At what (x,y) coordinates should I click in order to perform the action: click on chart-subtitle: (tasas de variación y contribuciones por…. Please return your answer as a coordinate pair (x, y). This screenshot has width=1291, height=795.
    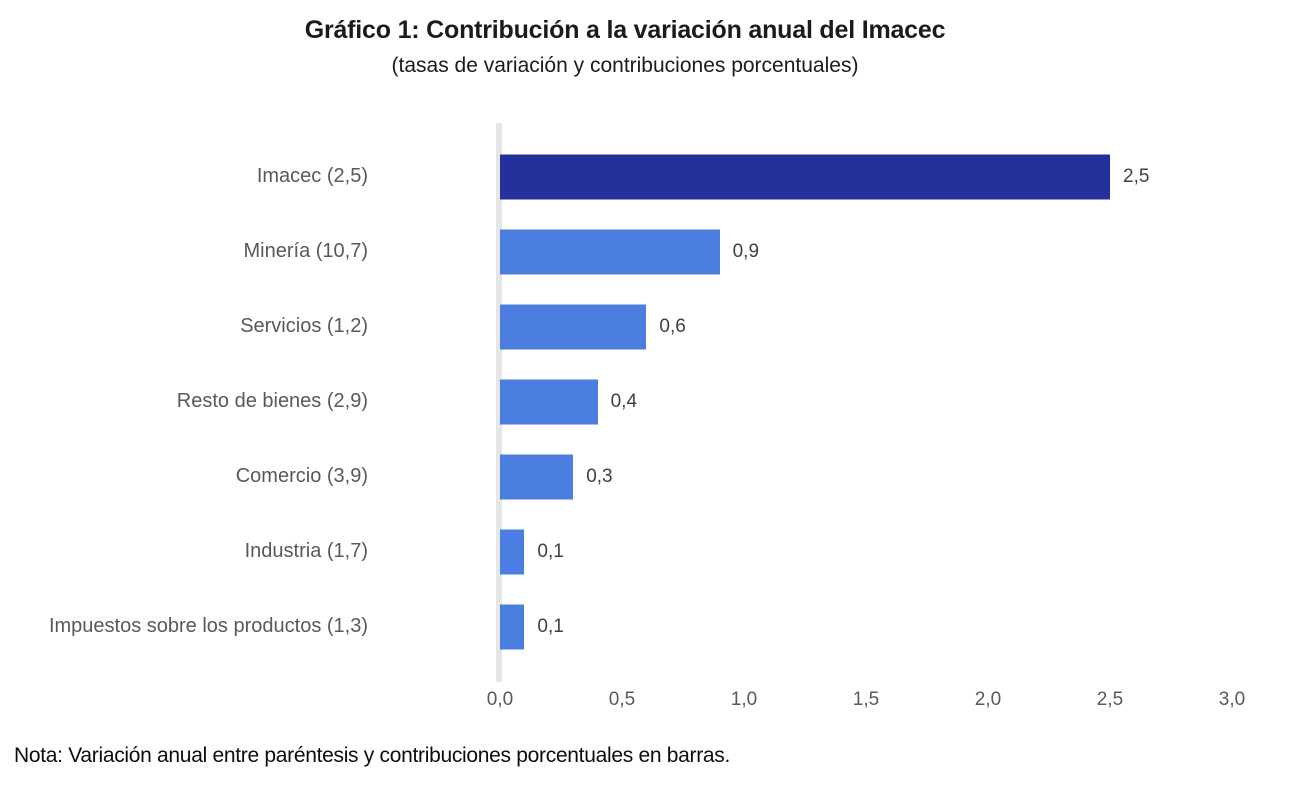
    Looking at the image, I should click on (625, 65).